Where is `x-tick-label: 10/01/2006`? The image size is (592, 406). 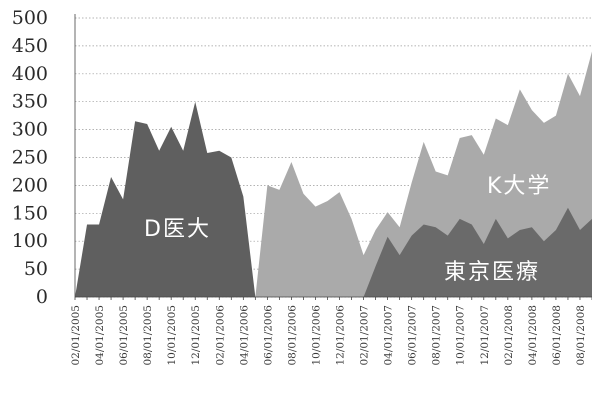 x-tick-label: 10/01/2006 is located at coordinates (316, 335).